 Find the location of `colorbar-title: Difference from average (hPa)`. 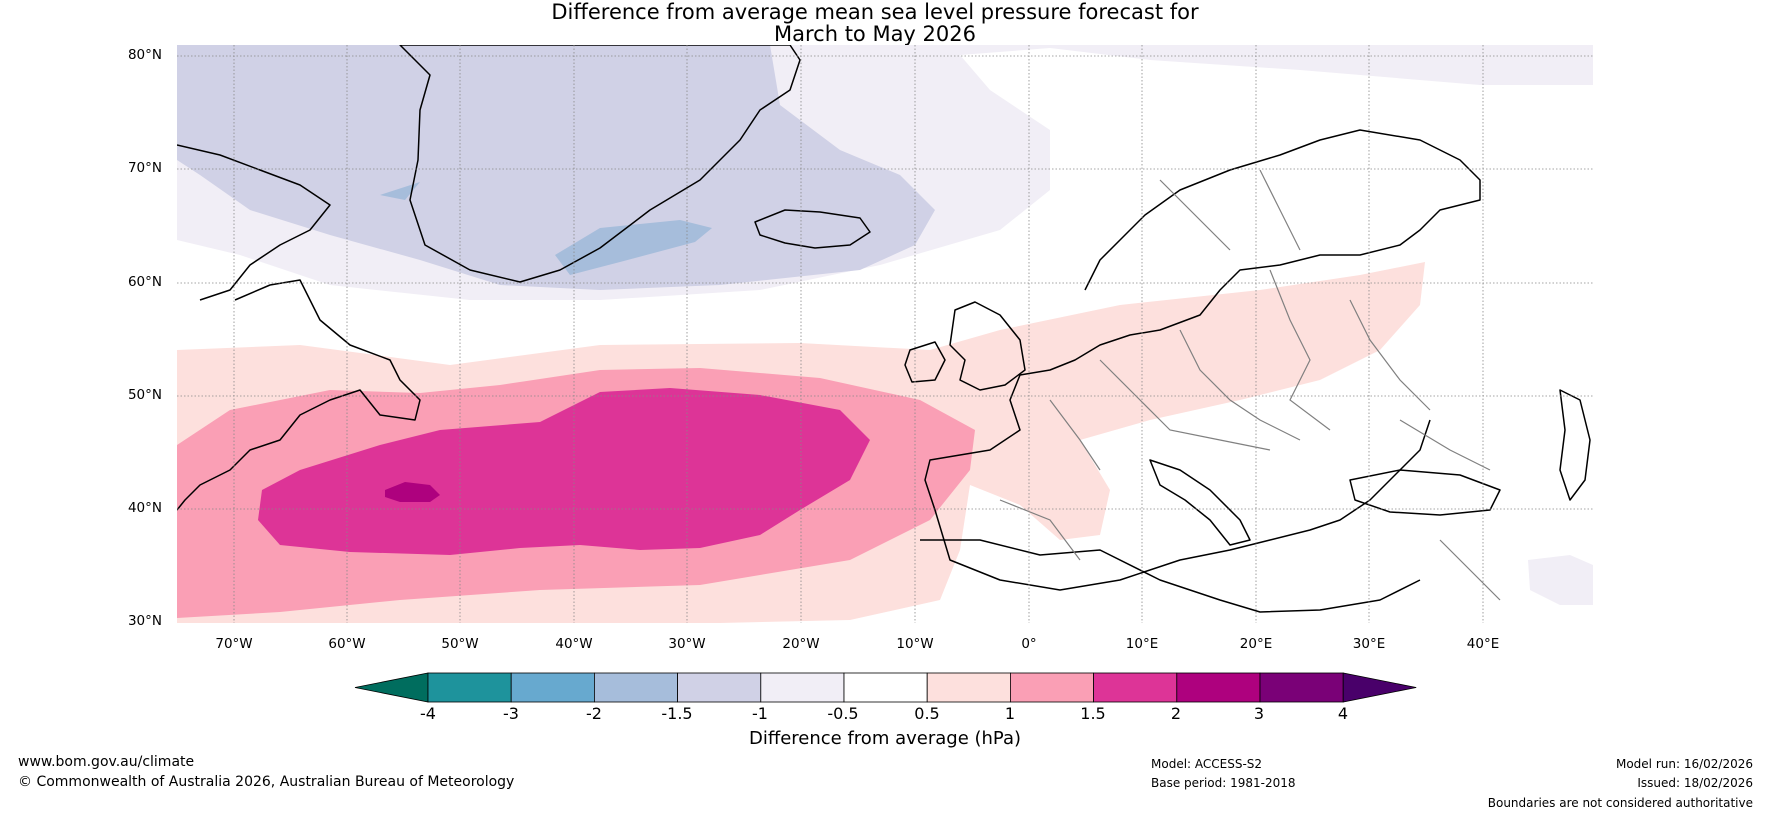

colorbar-title: Difference from average (hPa) is located at coordinates (885, 738).